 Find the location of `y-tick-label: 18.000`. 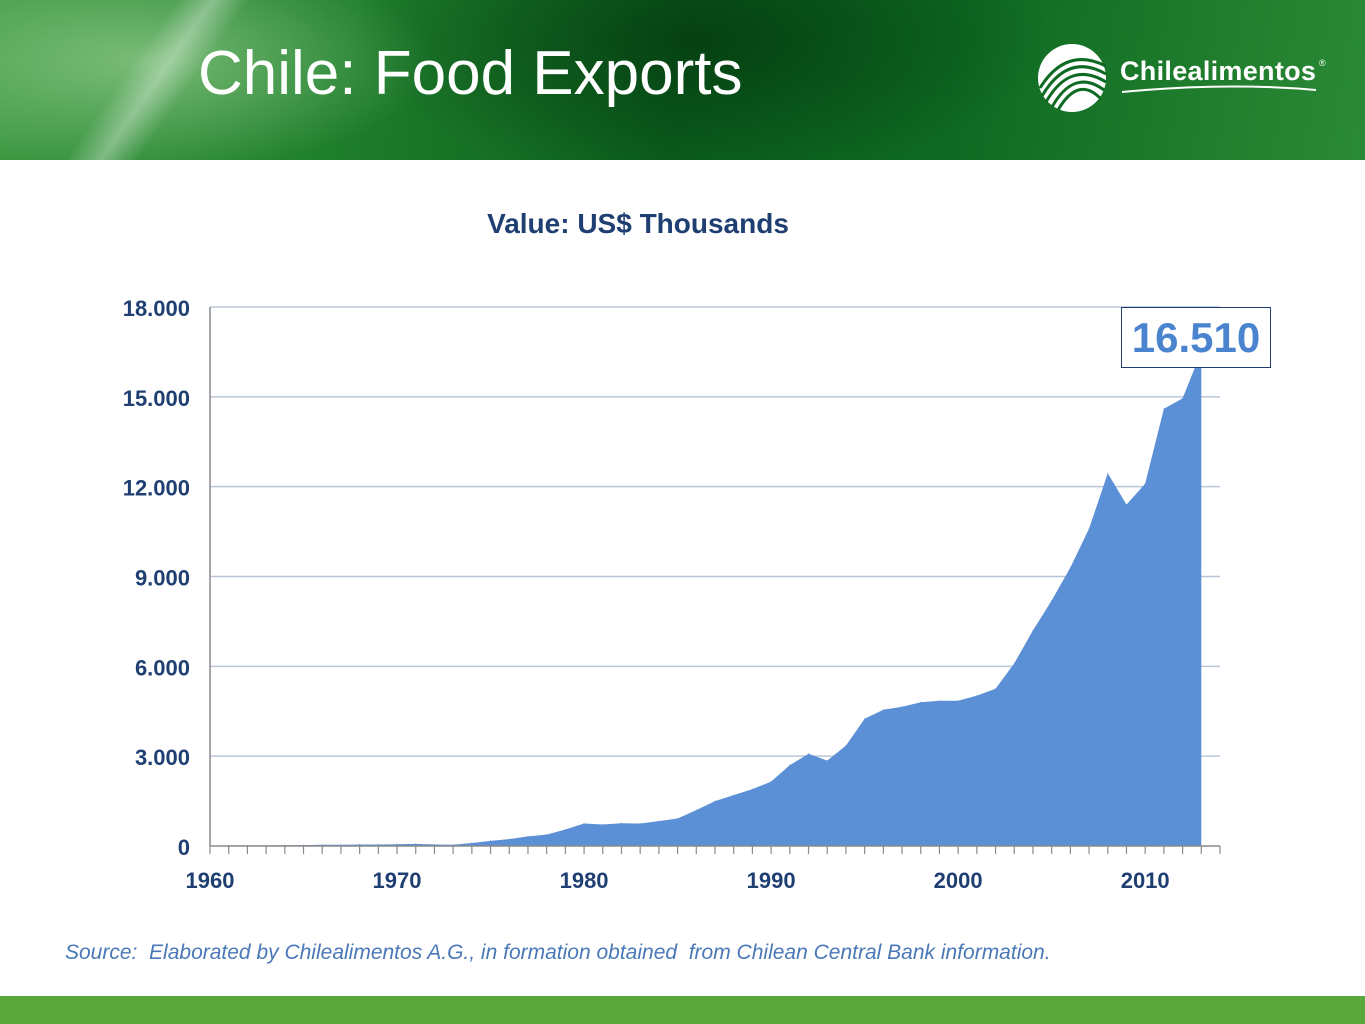

y-tick-label: 18.000 is located at coordinates (156, 308).